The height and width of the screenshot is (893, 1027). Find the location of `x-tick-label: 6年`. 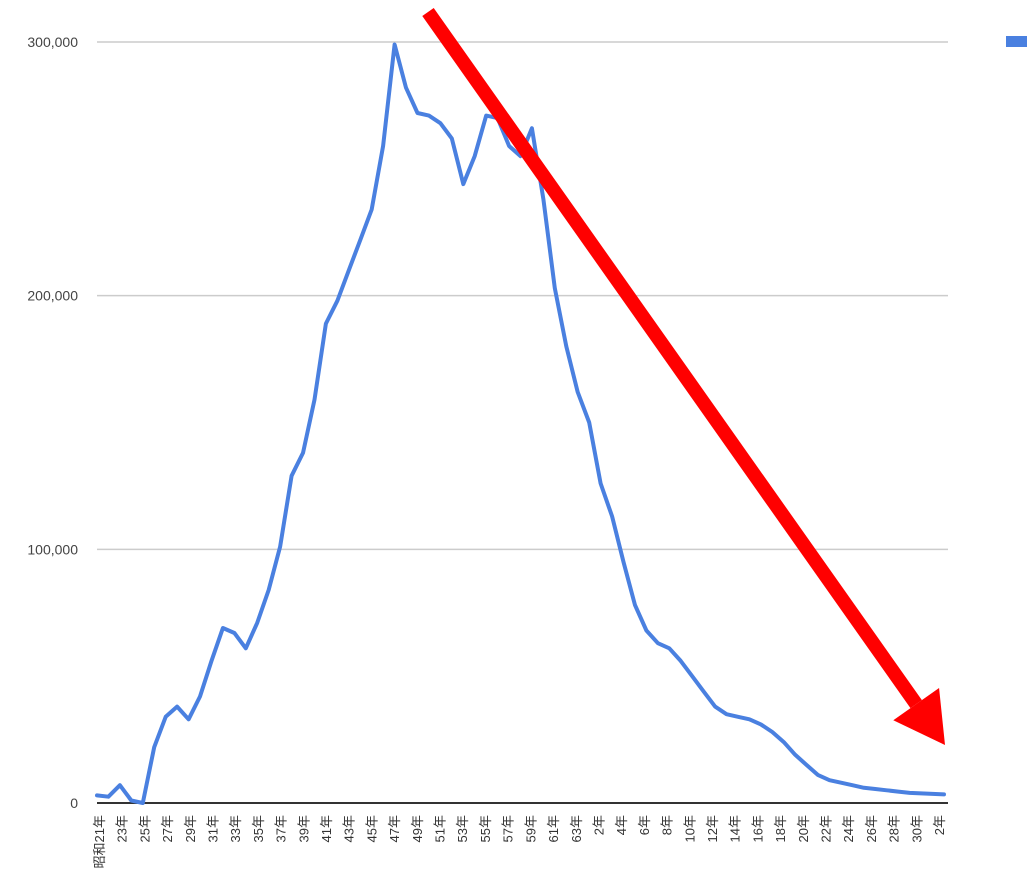

x-tick-label: 6年 is located at coordinates (644, 825).